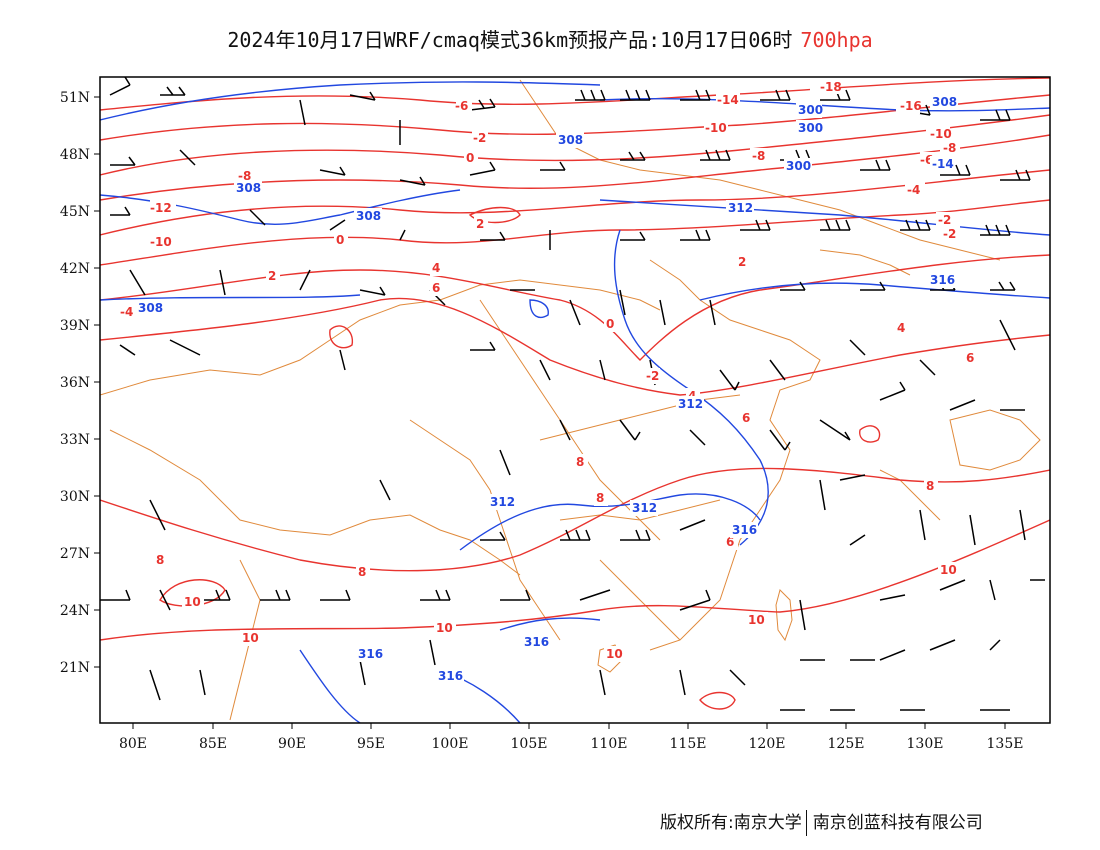  I want to click on y-tick-label: 48N, so click(75, 155).